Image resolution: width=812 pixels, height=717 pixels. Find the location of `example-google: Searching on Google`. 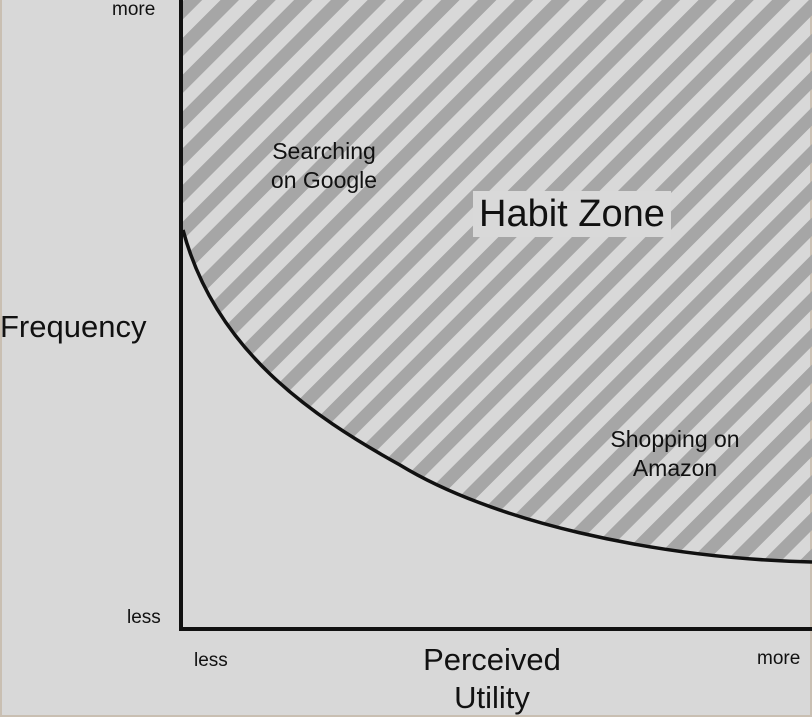

example-google: Searching on Google is located at coordinates (324, 166).